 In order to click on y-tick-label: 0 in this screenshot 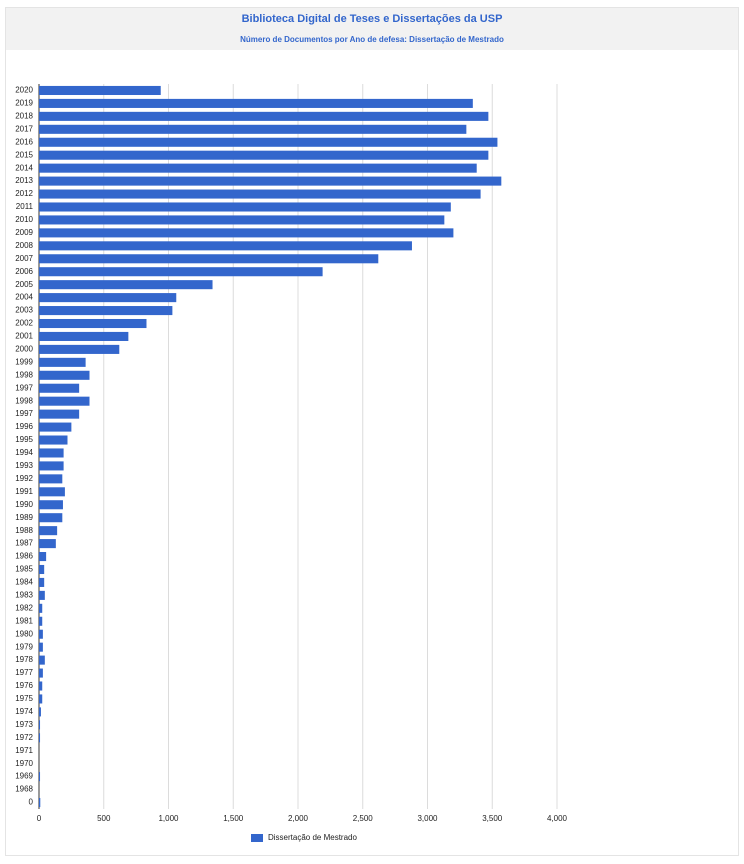, I will do `click(31, 802)`.